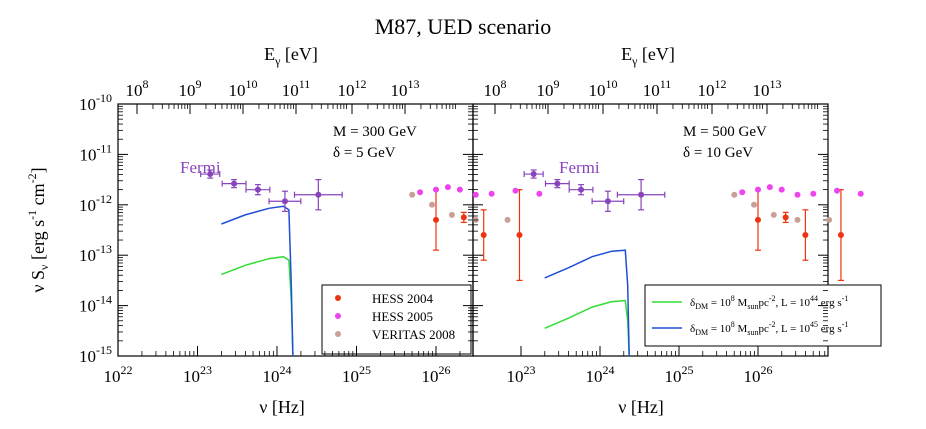 This screenshot has width=926, height=429. What do you see at coordinates (364, 153) in the screenshot?
I see `annotation-delta-left: δ = 5 GeV` at bounding box center [364, 153].